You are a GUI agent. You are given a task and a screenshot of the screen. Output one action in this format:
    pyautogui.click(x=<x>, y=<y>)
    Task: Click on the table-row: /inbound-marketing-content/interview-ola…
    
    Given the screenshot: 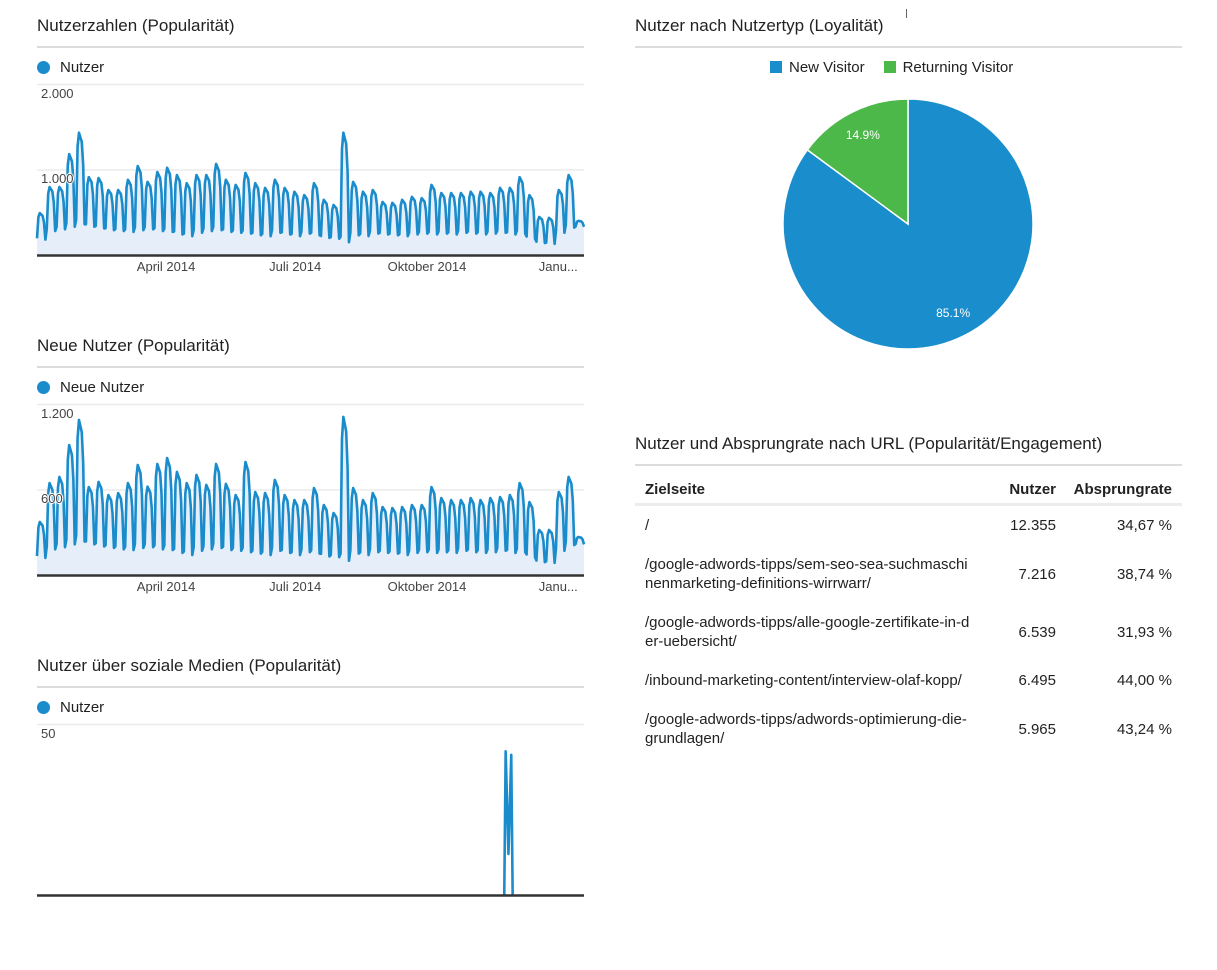 What is the action you would take?
    pyautogui.click(x=908, y=680)
    